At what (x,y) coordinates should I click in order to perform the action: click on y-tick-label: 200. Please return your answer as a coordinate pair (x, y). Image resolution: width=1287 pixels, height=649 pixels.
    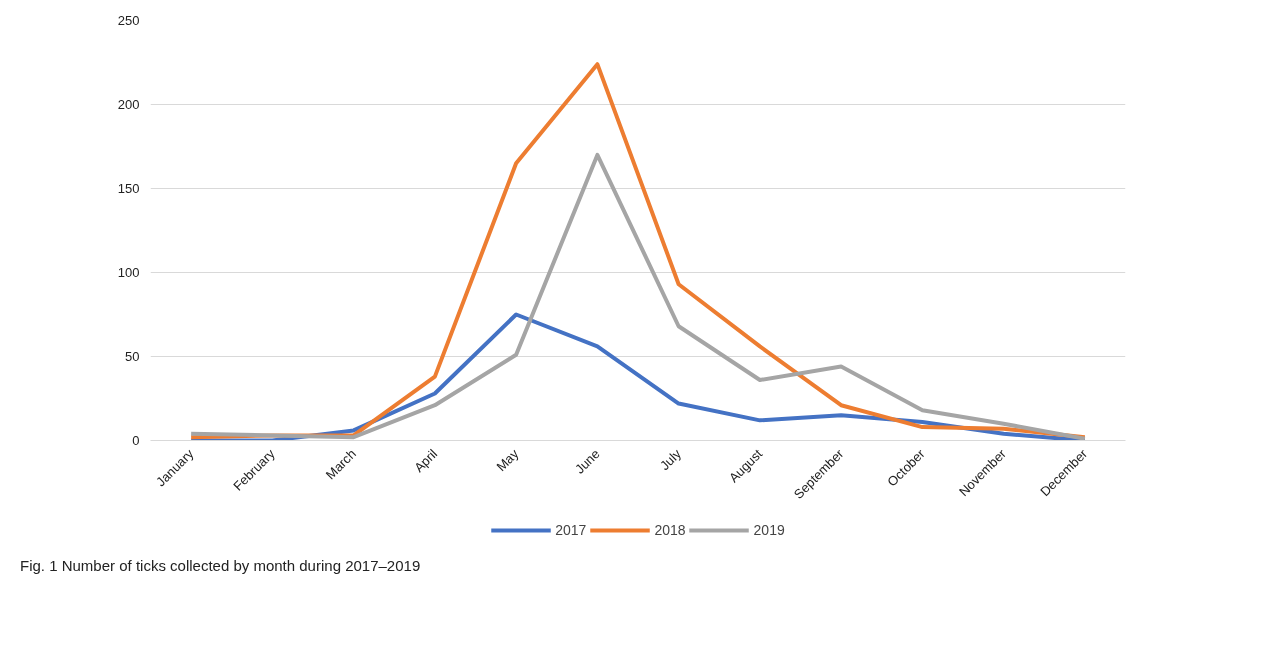
    Looking at the image, I should click on (128, 104).